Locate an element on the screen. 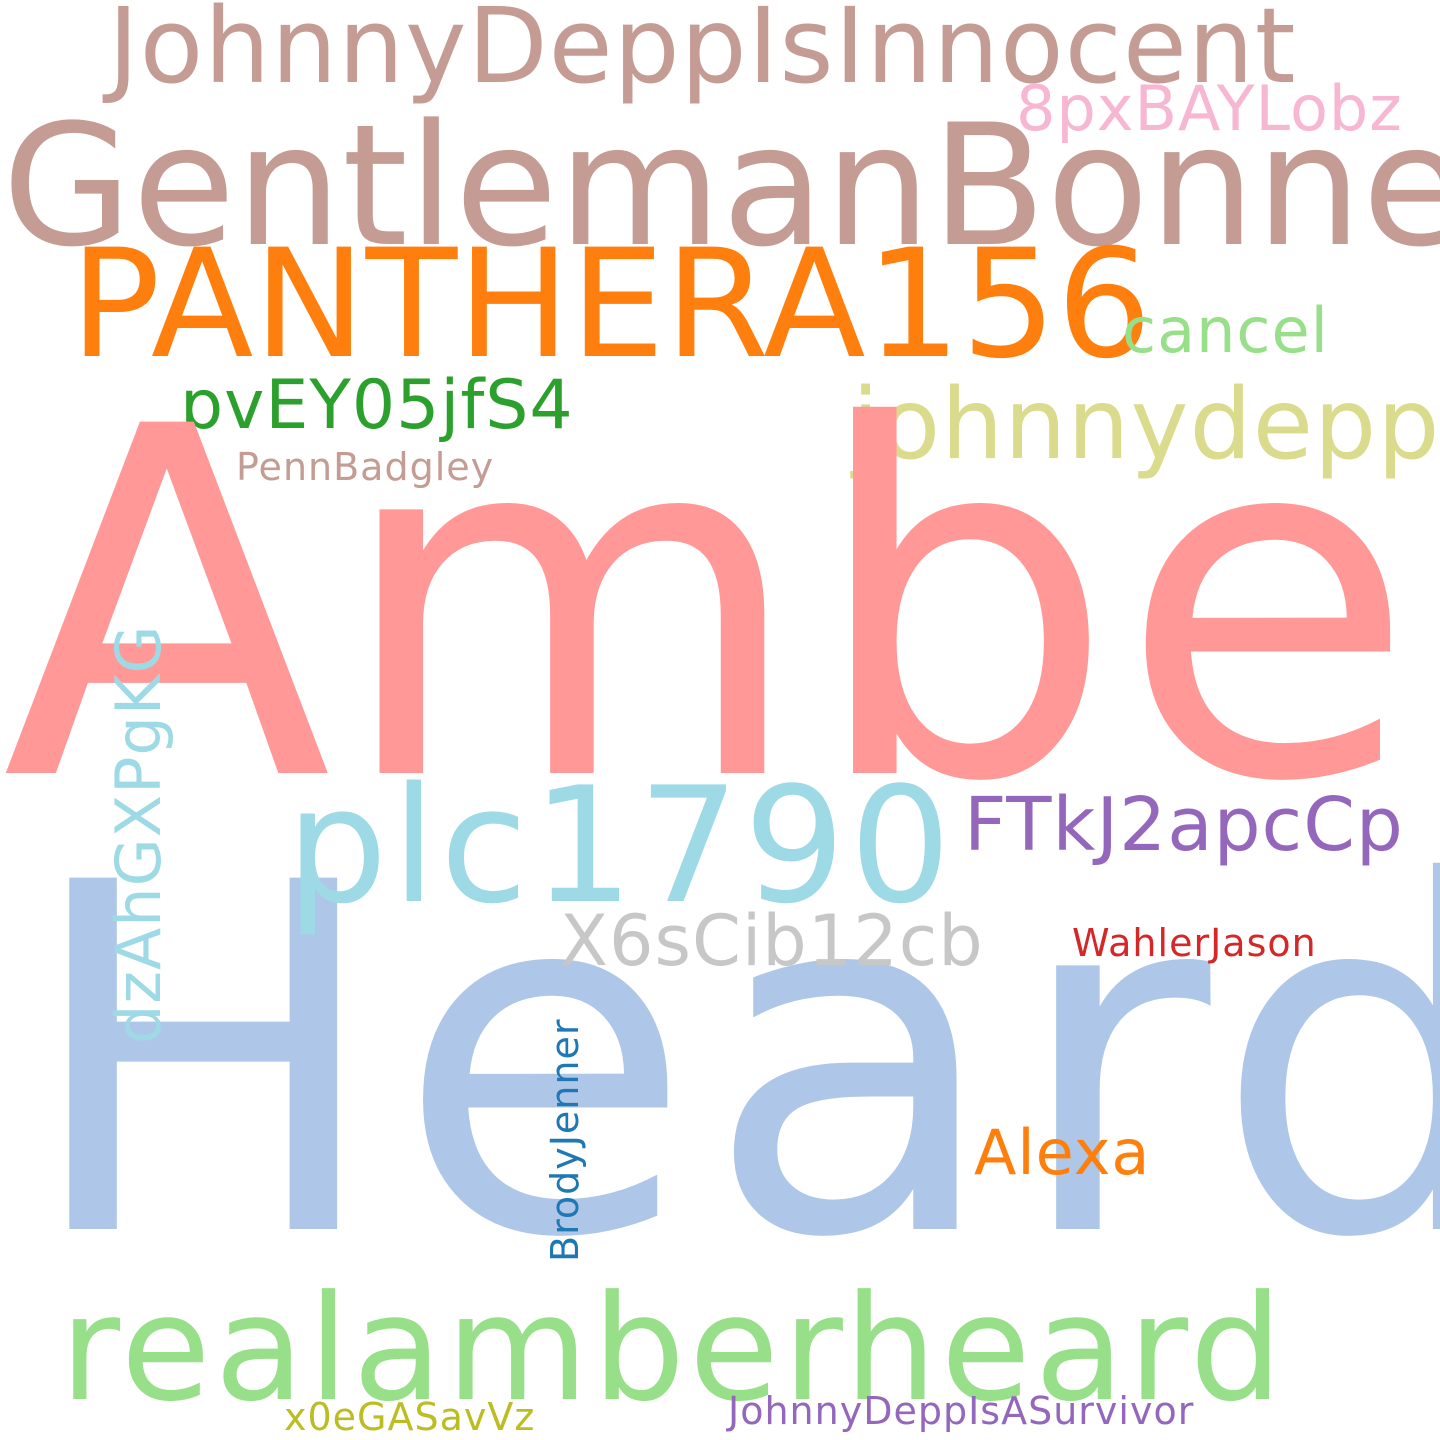 This screenshot has height=1440, width=1440. word-realamberheard: realamberheard is located at coordinates (673, 1349).